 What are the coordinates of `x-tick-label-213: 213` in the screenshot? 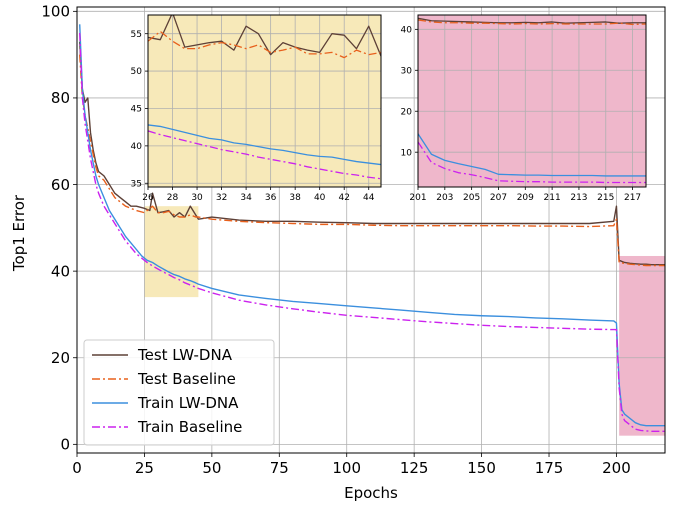 It's located at (578, 198).